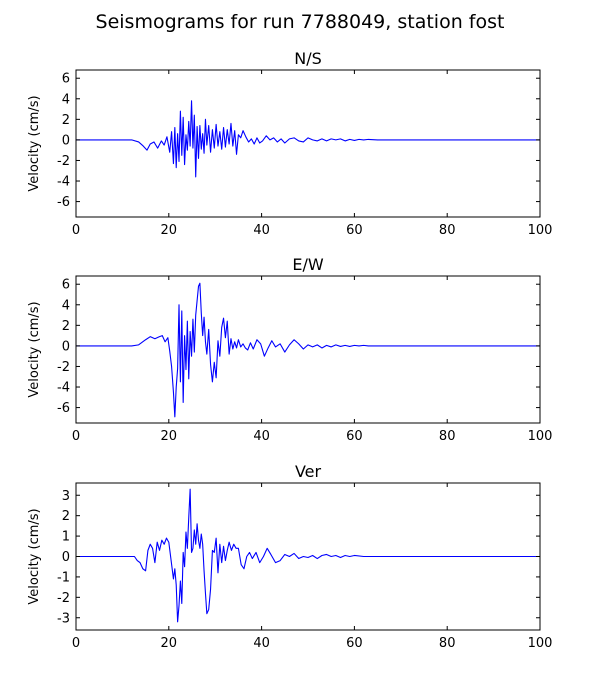 The image size is (600, 700). I want to click on y-tick-label: 1, so click(66, 537).